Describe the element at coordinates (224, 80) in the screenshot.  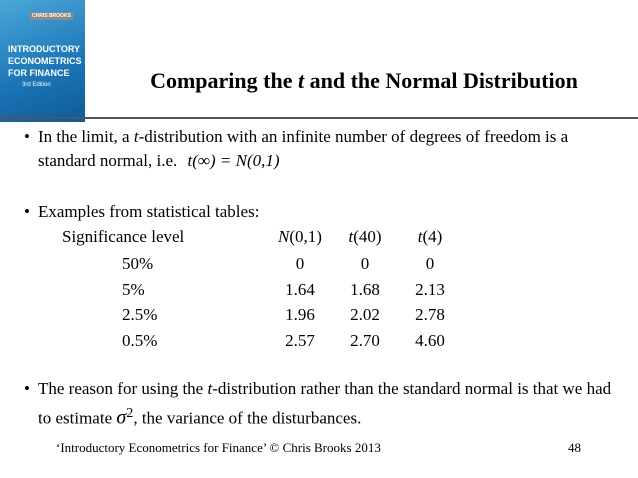
I see `title-text: Comparing the` at that location.